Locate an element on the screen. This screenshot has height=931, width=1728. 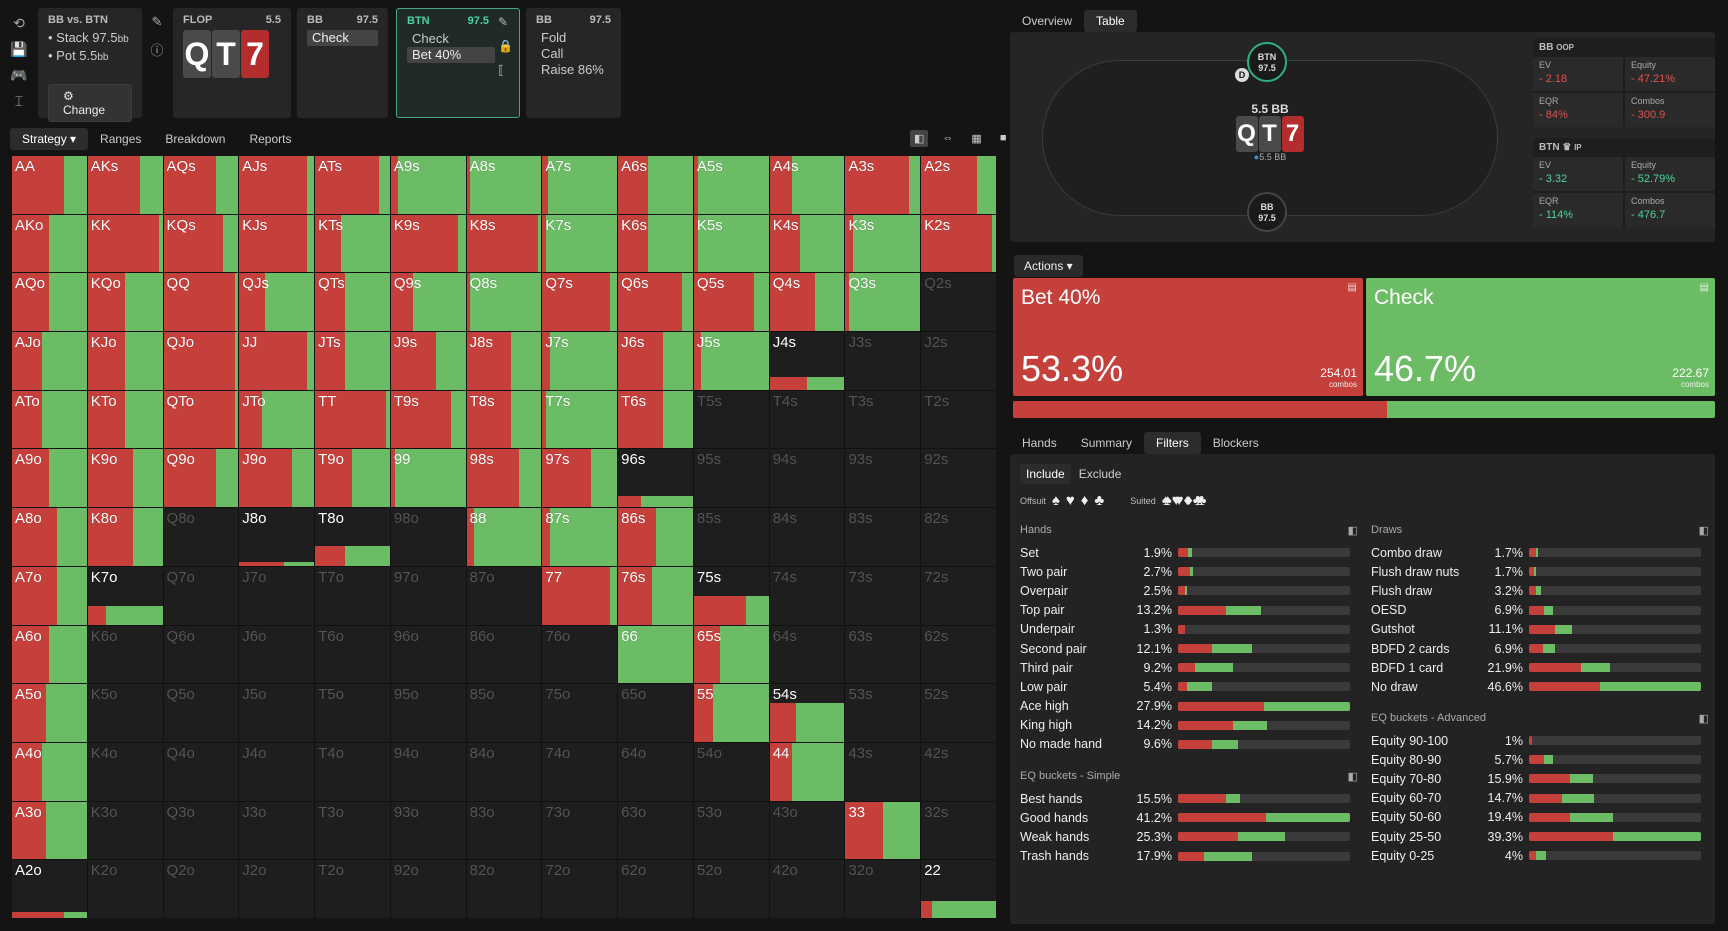
lock-icon: 🔒 is located at coordinates (505, 46).